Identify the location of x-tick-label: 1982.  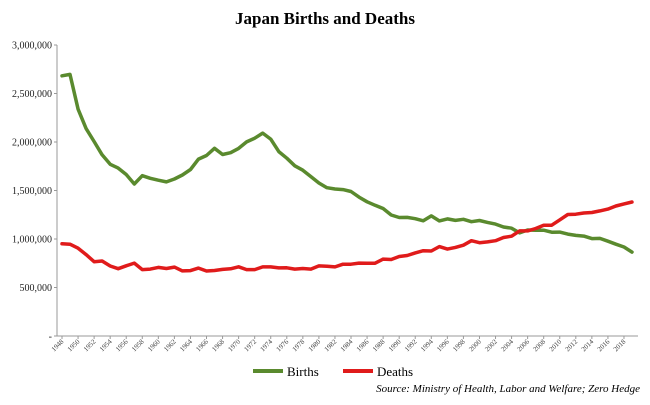
(331, 345).